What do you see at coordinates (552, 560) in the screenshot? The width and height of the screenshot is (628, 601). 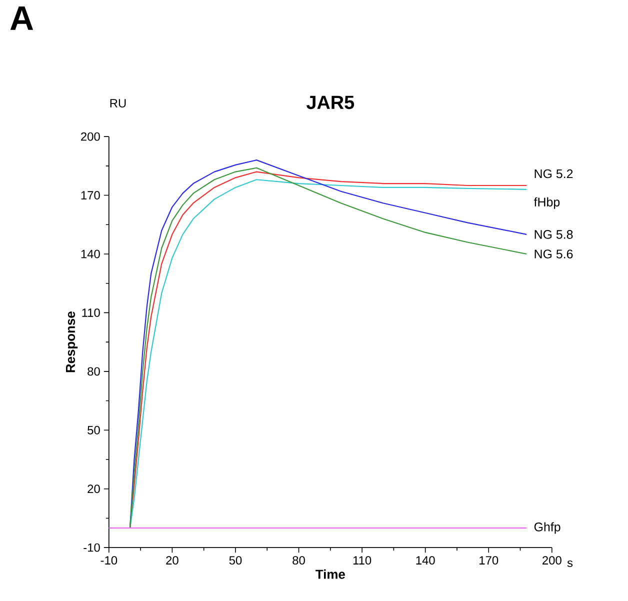 I see `x-tick-label: 200` at bounding box center [552, 560].